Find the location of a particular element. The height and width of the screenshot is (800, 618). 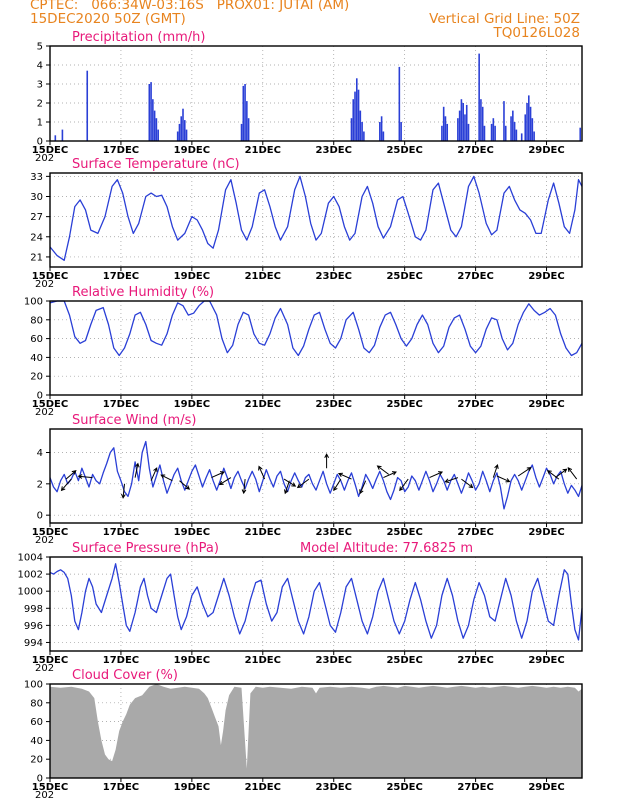

cloud-frame is located at coordinates (316, 731).